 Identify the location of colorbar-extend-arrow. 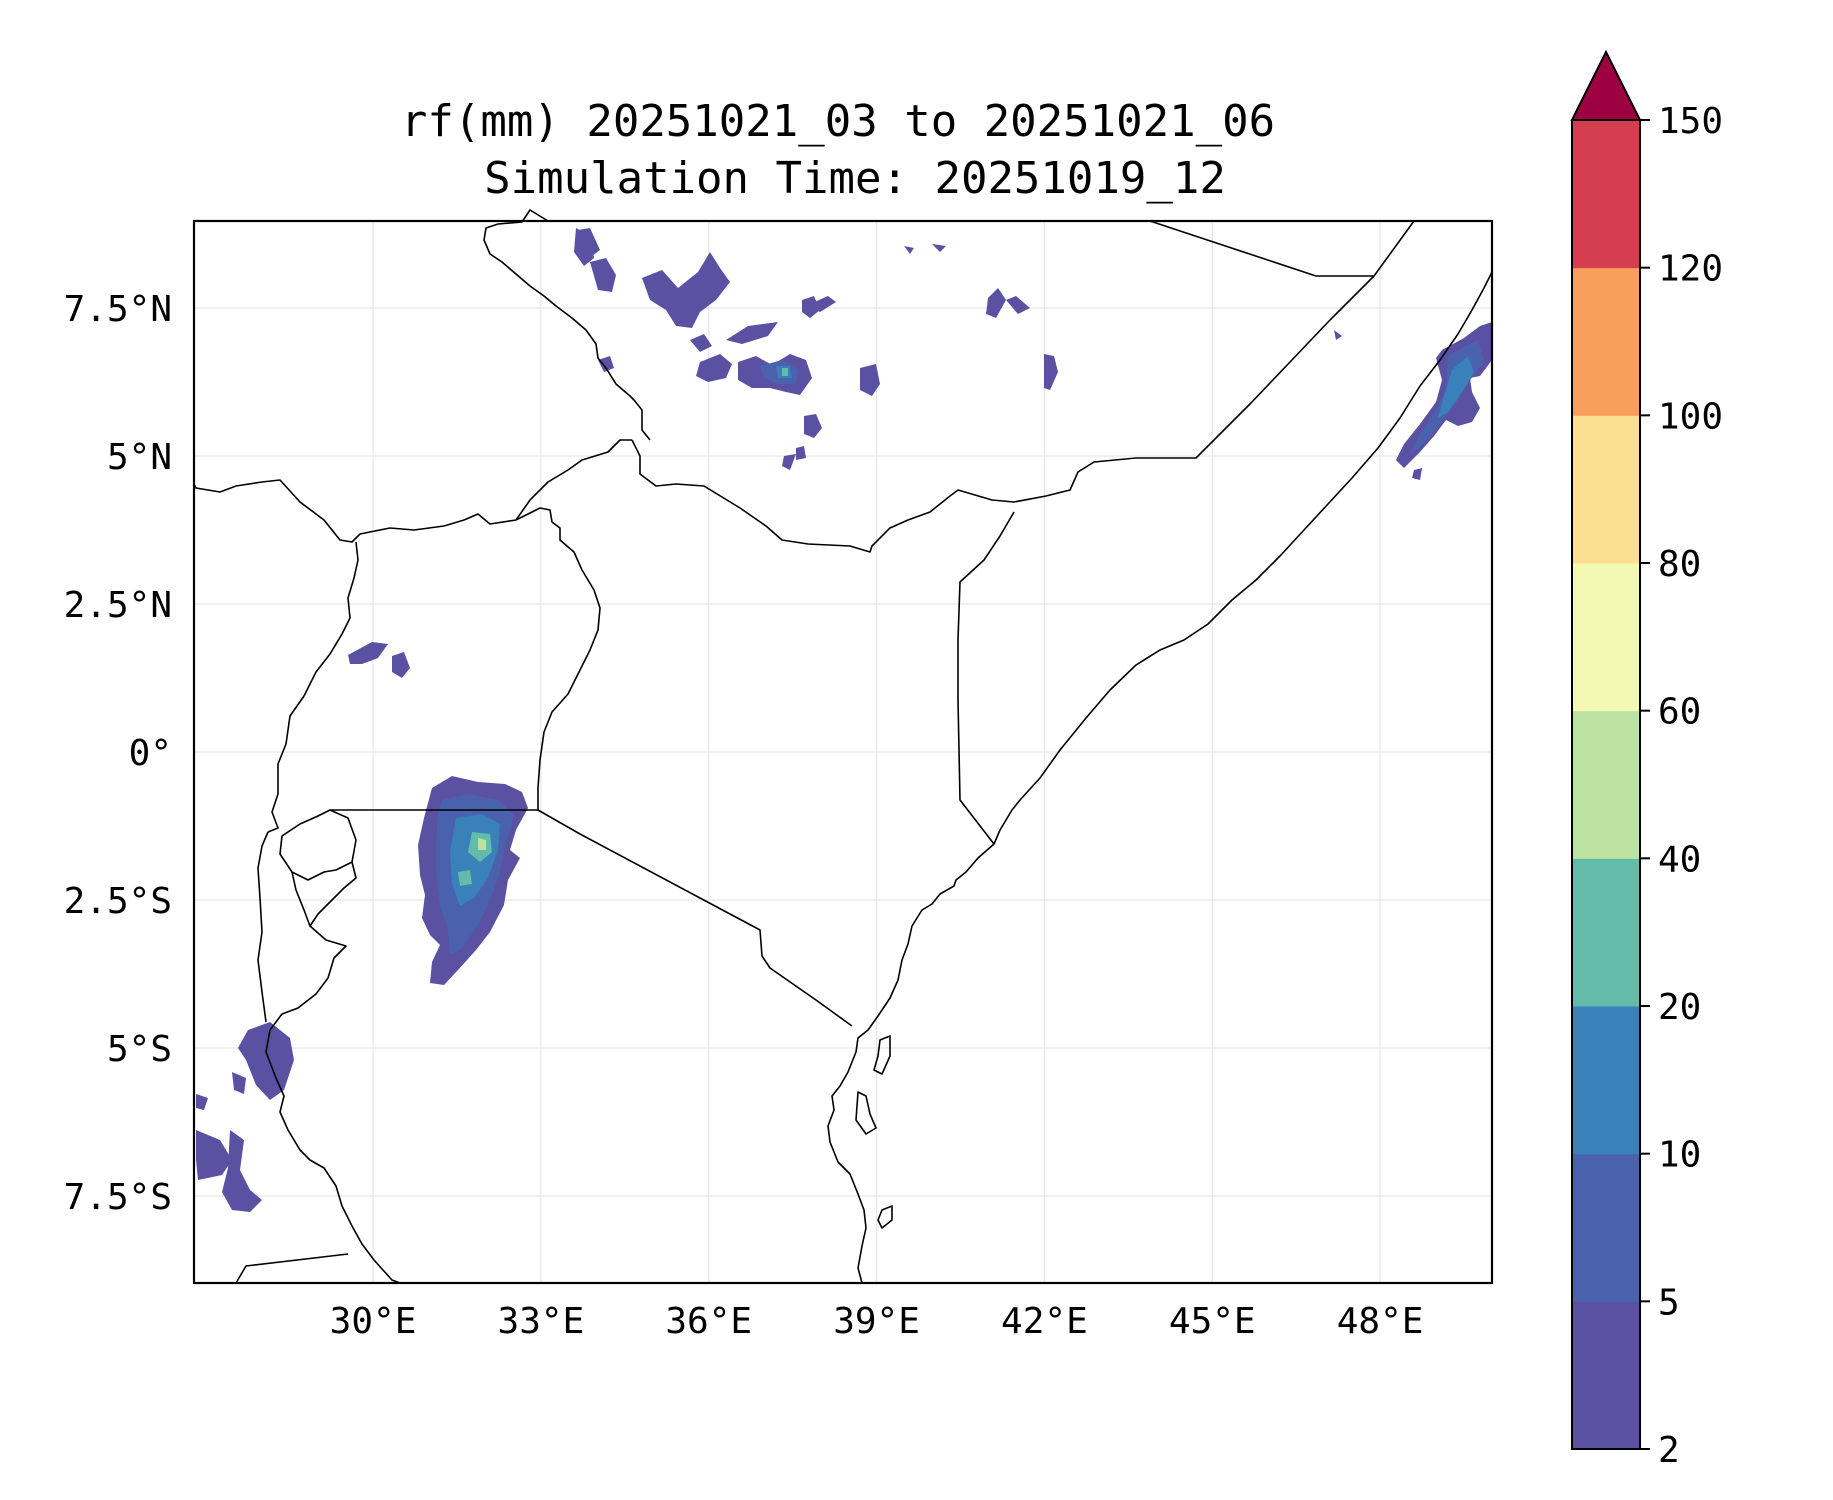
(1606, 85).